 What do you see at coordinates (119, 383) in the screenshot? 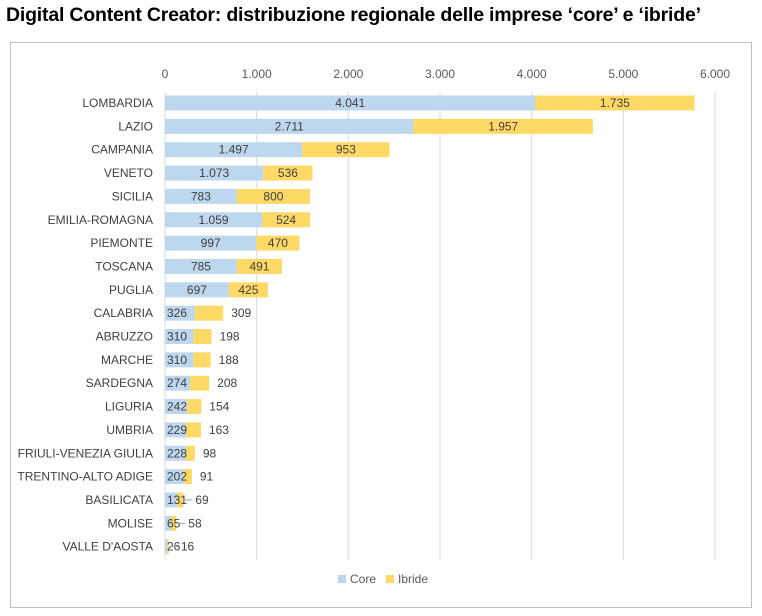
I see `category-label: SARDEGNA` at bounding box center [119, 383].